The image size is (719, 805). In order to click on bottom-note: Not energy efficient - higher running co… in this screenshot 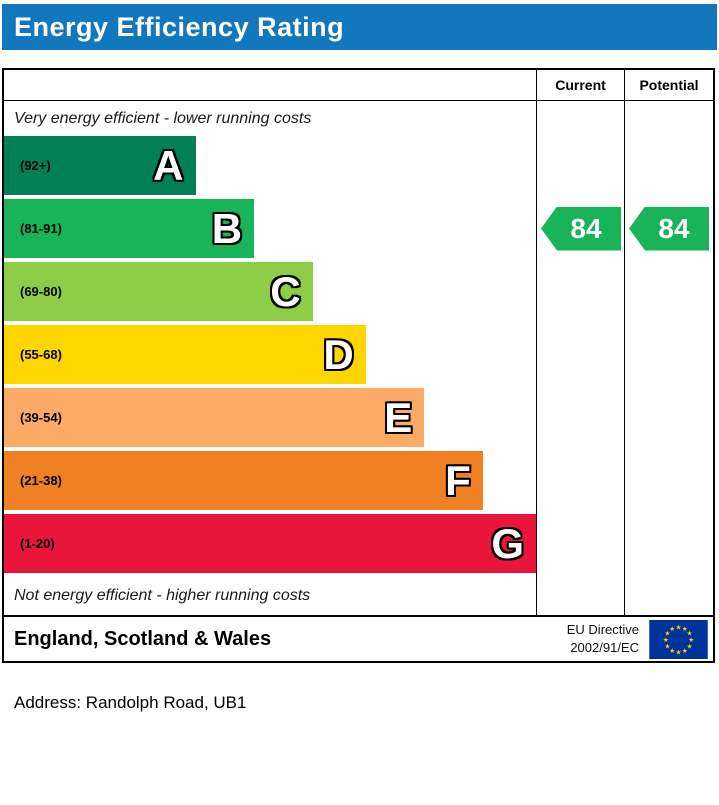, I will do `click(162, 595)`.